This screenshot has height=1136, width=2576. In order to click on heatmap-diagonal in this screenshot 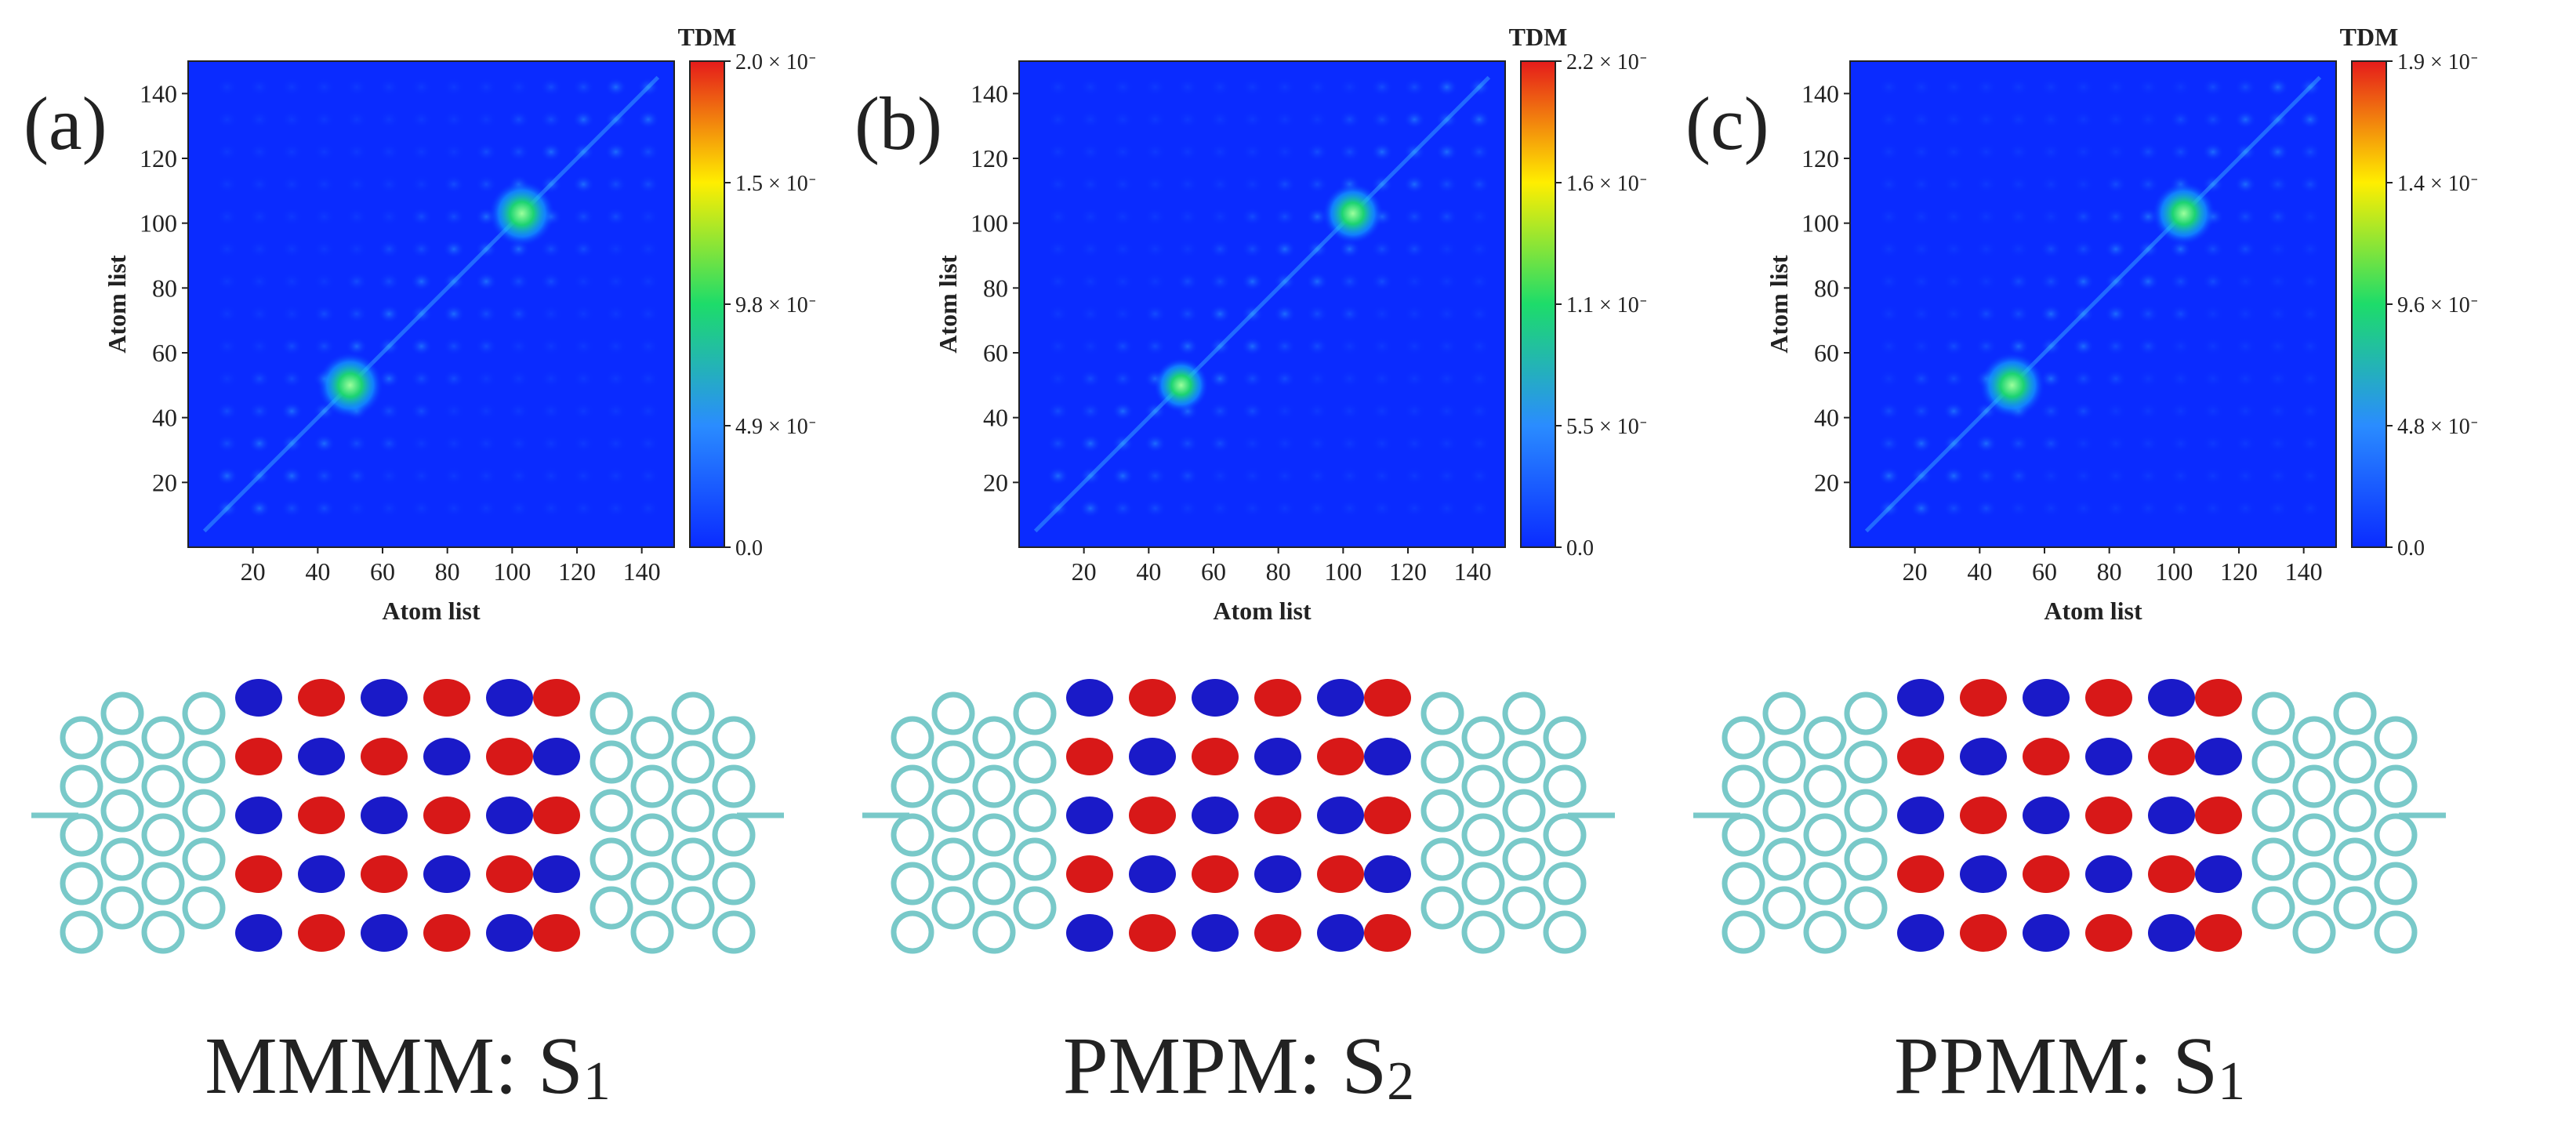, I will do `click(2093, 304)`.